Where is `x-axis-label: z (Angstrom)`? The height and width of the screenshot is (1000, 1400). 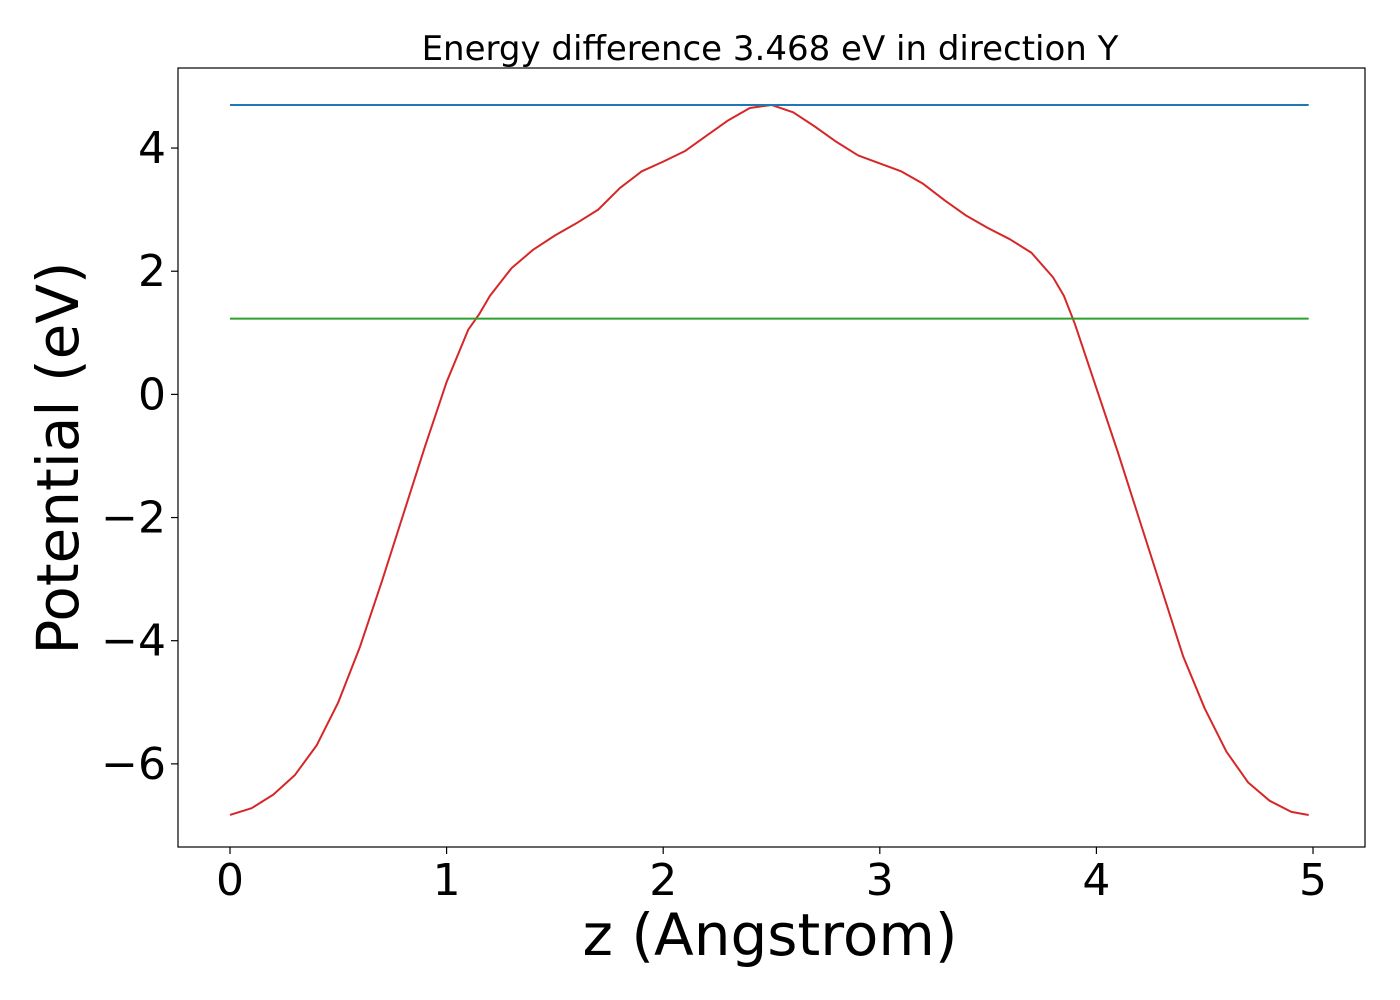
x-axis-label: z (Angstrom) is located at coordinates (770, 935).